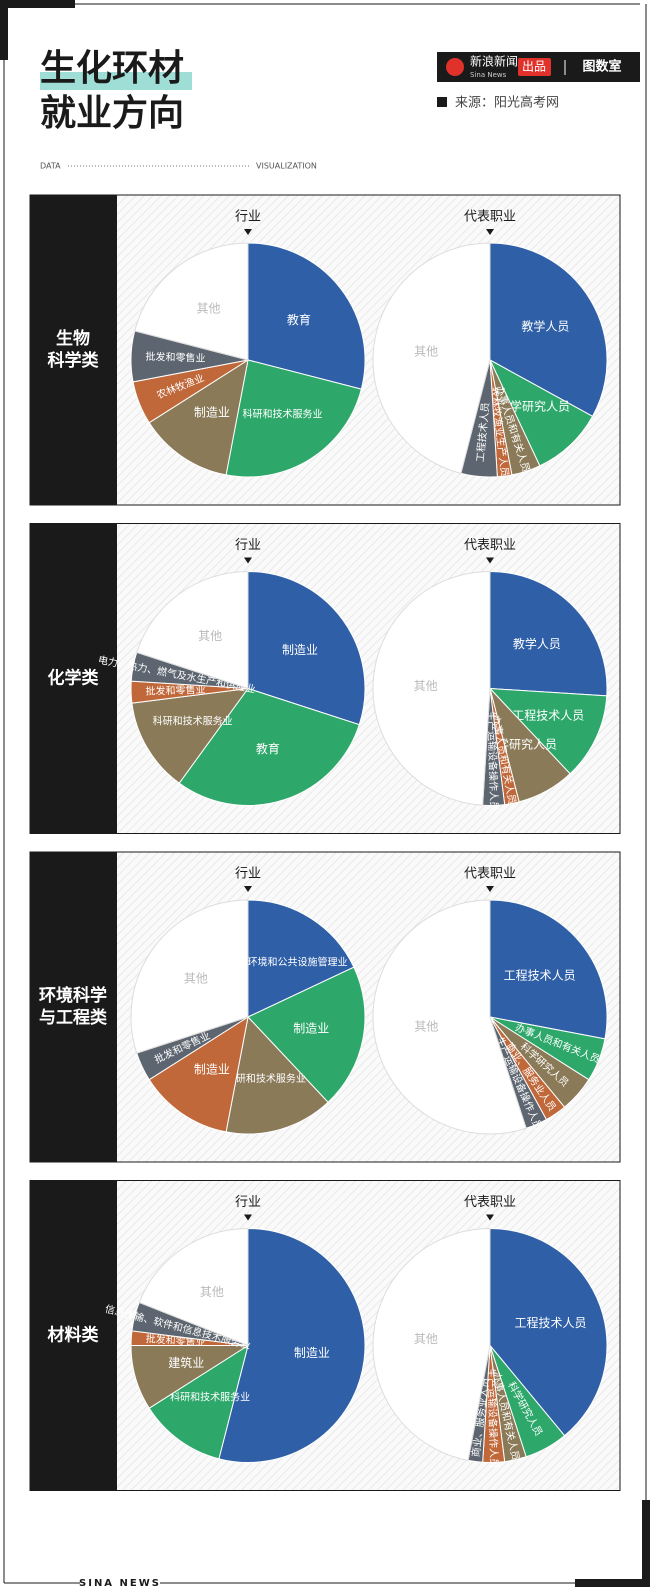 This screenshot has height=1591, width=650. I want to click on panel-label: 化学类, so click(74, 678).